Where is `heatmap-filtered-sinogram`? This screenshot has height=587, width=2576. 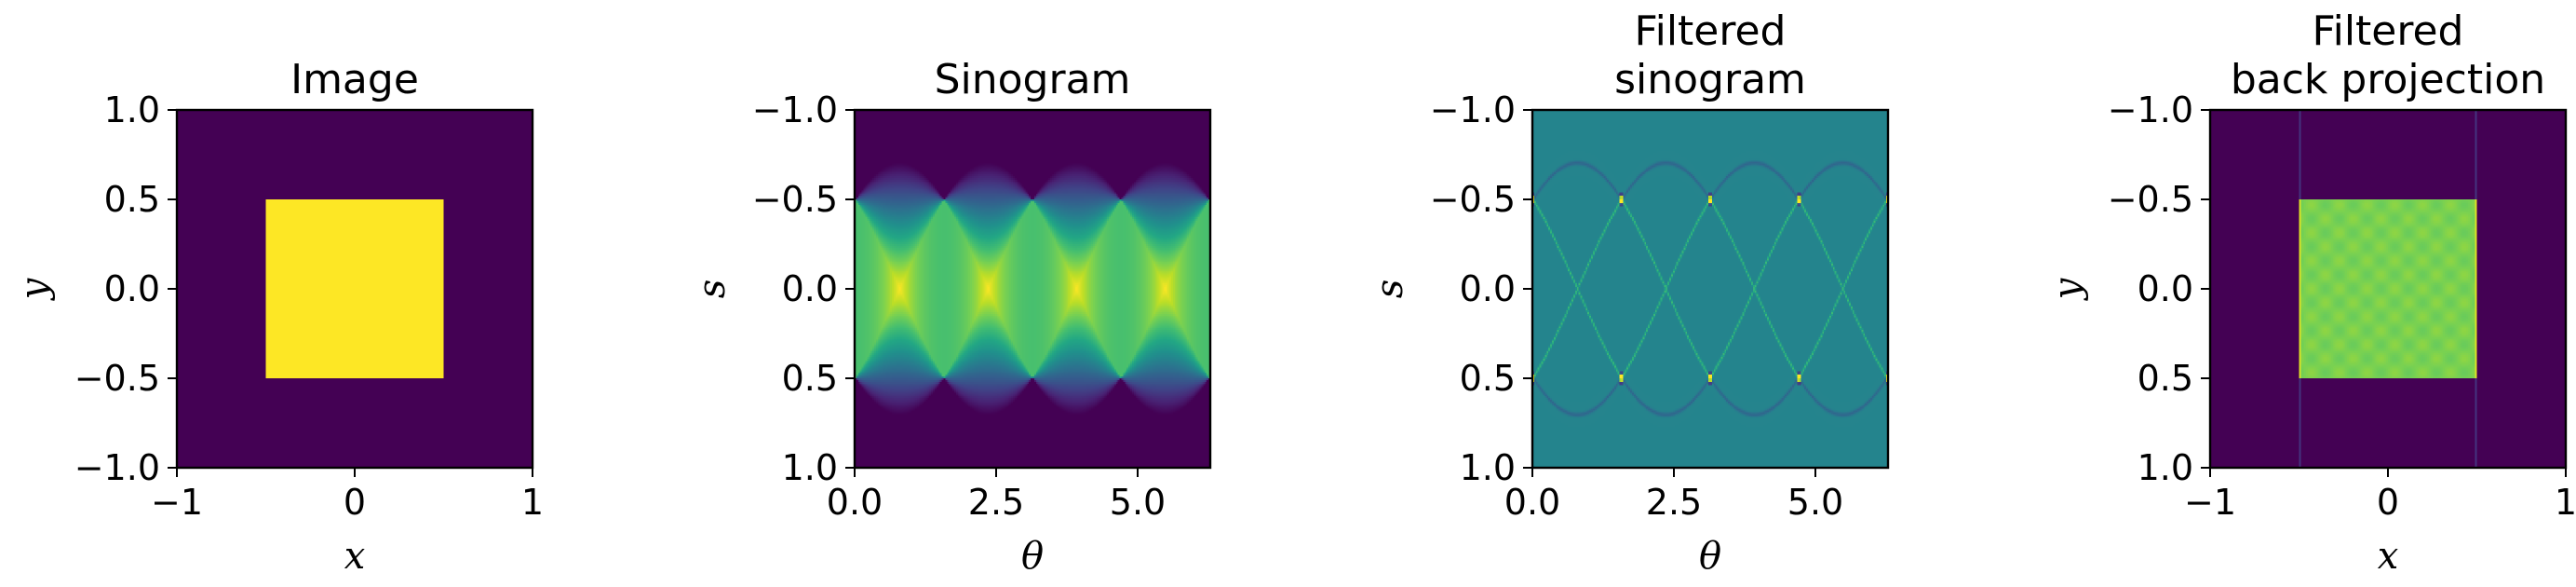
heatmap-filtered-sinogram is located at coordinates (1710, 289).